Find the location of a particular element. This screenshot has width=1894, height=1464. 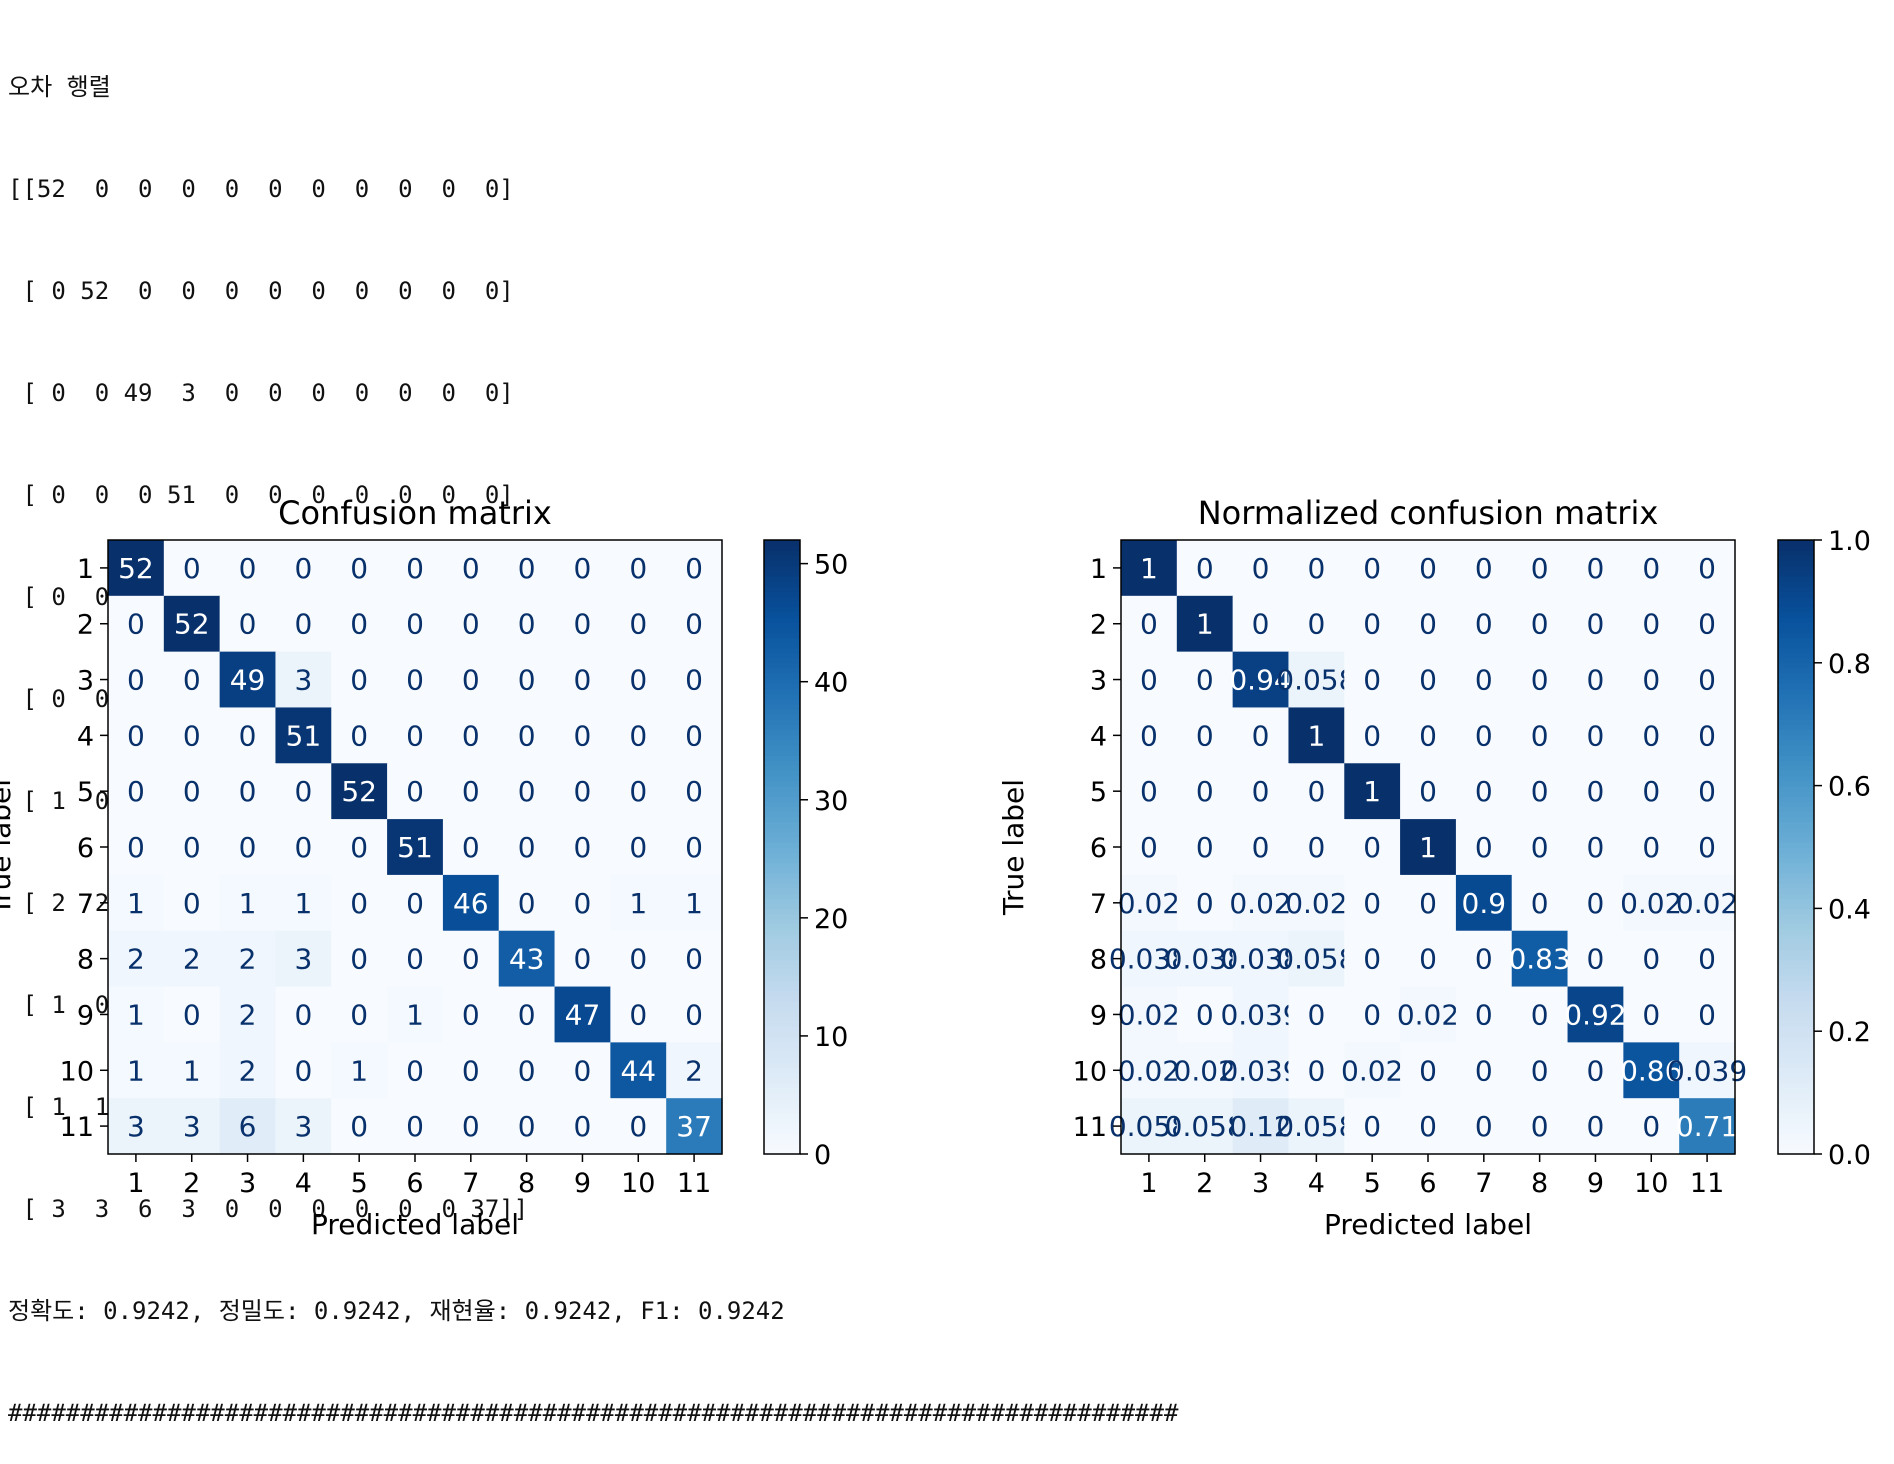

cell-value-label: 0.02 is located at coordinates (1316, 903).